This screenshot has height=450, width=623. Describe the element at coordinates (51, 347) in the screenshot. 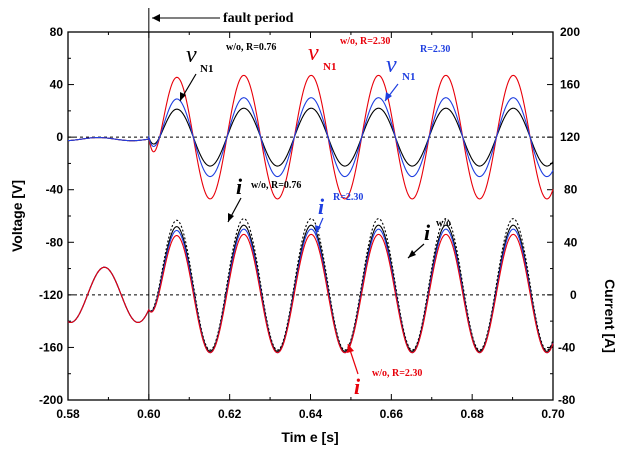

I see `y-left-tick-label: -160` at that location.